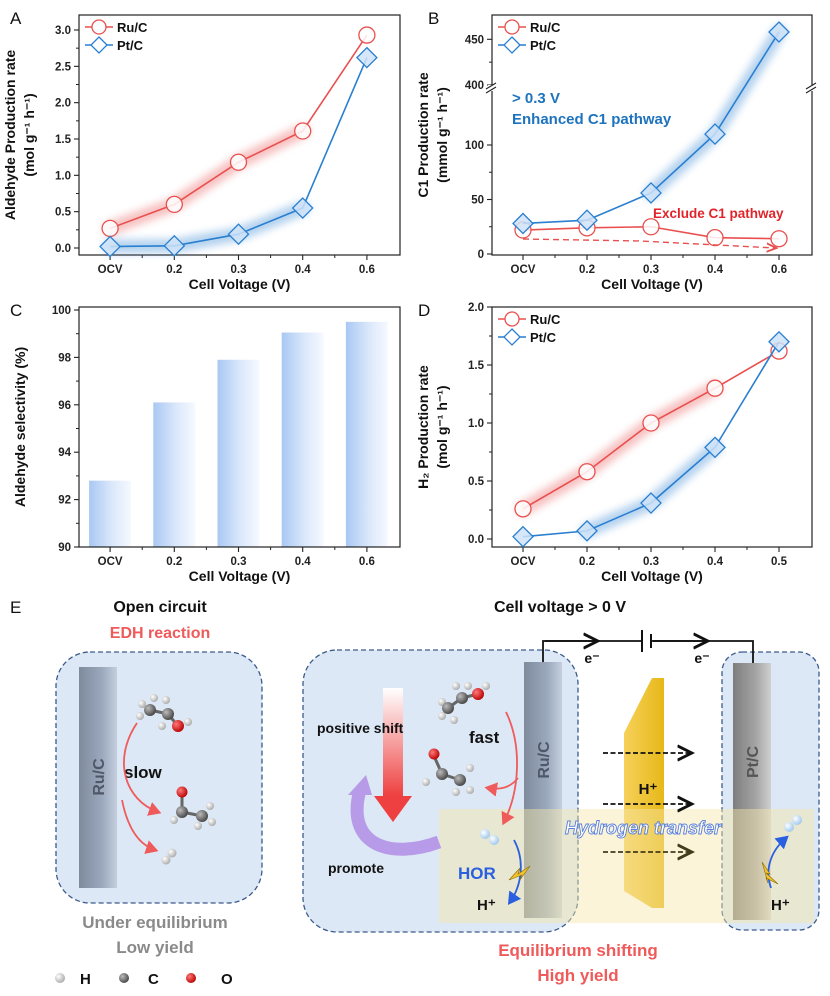  What do you see at coordinates (433, 18) in the screenshot?
I see `panel-label-b: B` at bounding box center [433, 18].